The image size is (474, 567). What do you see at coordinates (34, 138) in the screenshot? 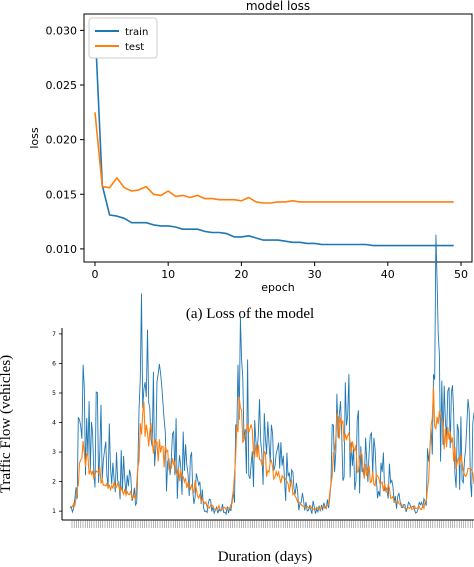
I see `y-axis-label: loss` at bounding box center [34, 138].